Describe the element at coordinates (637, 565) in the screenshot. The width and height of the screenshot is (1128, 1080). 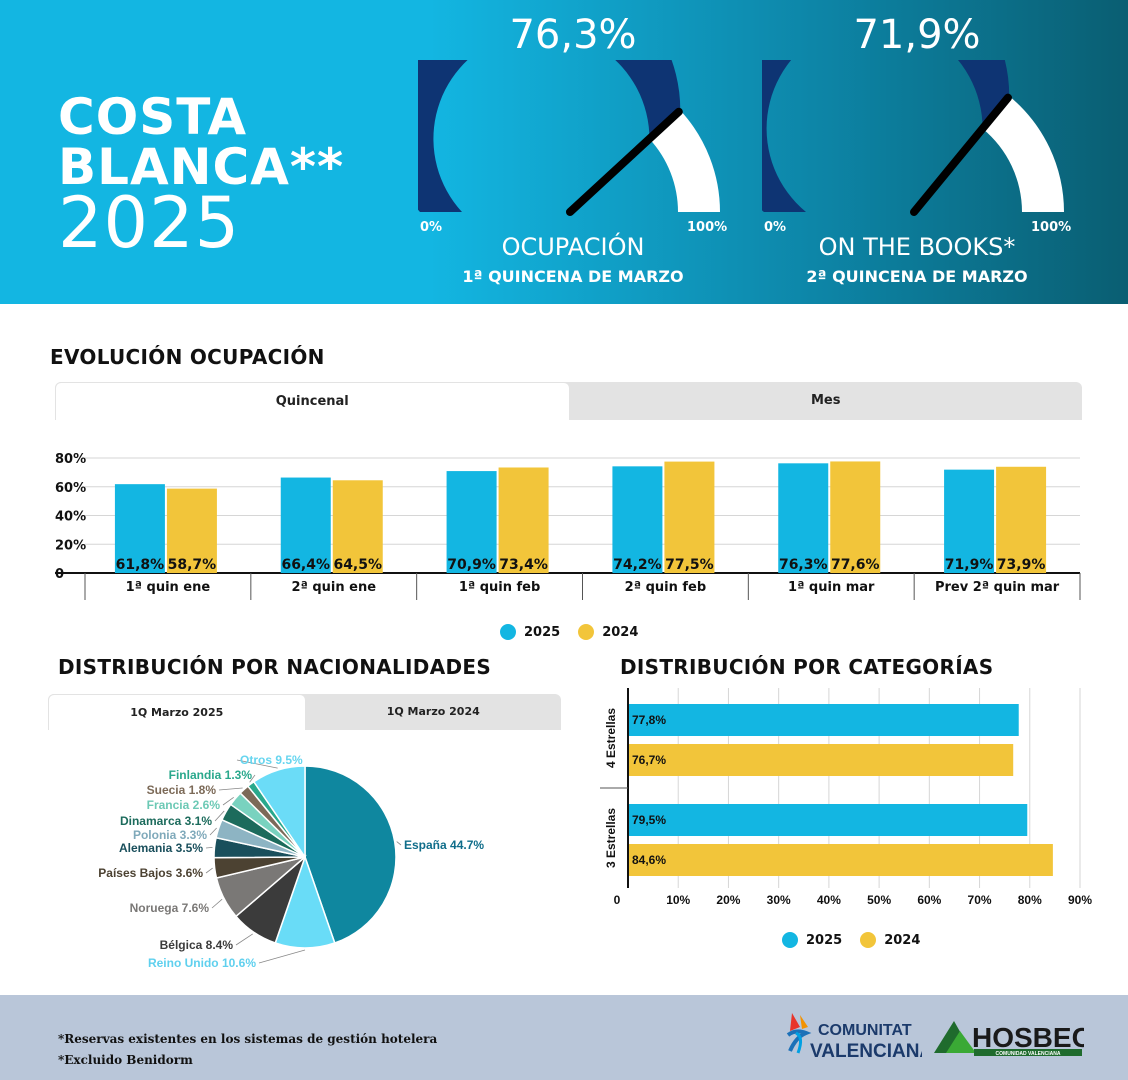
I see `bar-value-label: 74,2%` at that location.